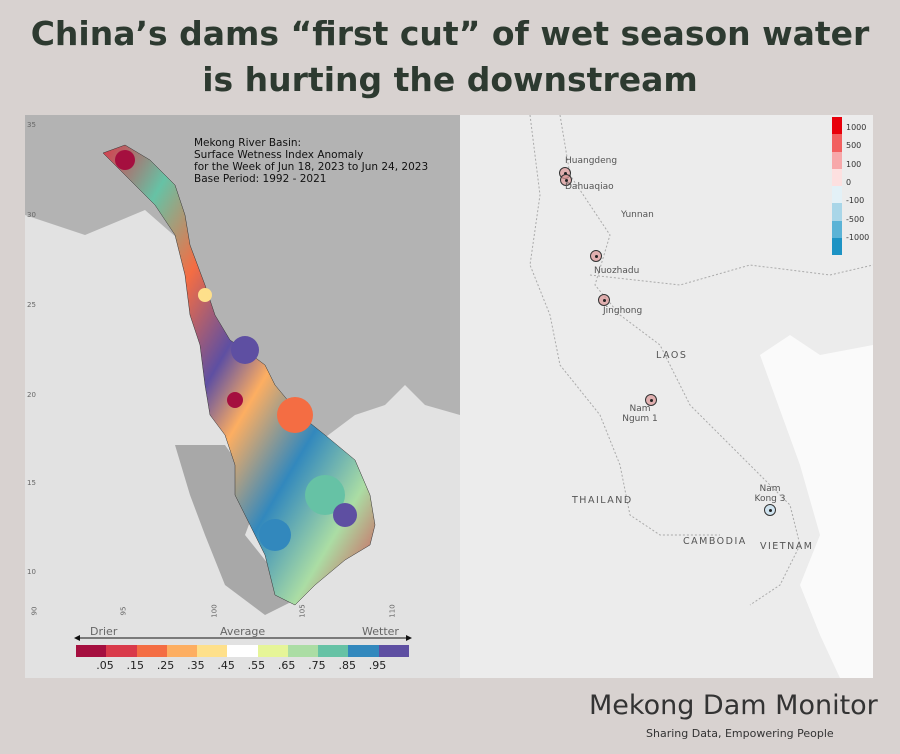 The width and height of the screenshot is (900, 754). What do you see at coordinates (591, 161) in the screenshot?
I see `dam-label: Huangdeng` at bounding box center [591, 161].